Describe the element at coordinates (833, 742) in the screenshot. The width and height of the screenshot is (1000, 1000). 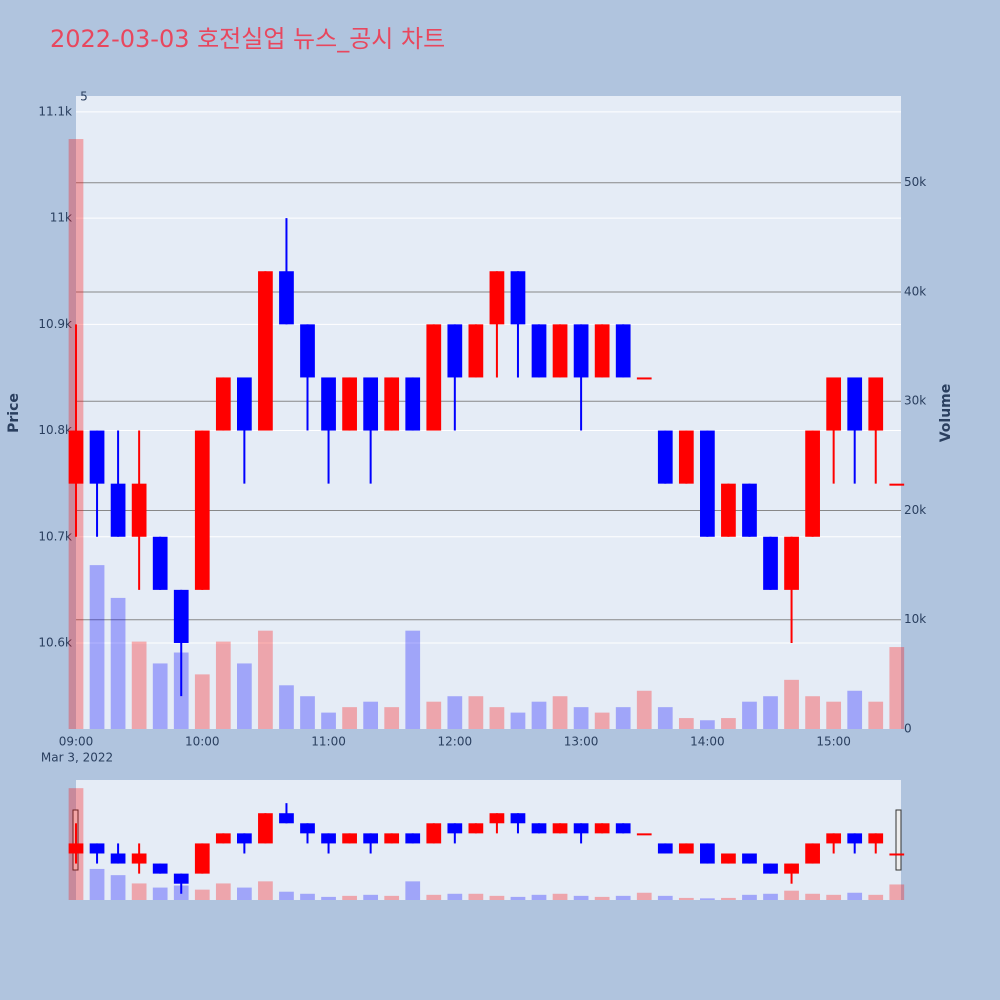
I see `x-tick-label: 15:00` at that location.